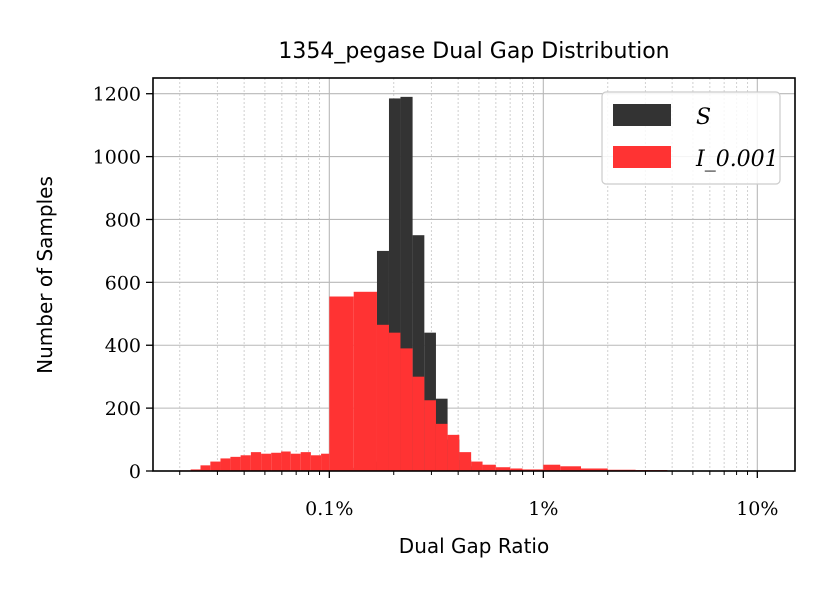 The width and height of the screenshot is (830, 593). Describe the element at coordinates (543, 509) in the screenshot. I see `x-tick-label: 1%` at that location.